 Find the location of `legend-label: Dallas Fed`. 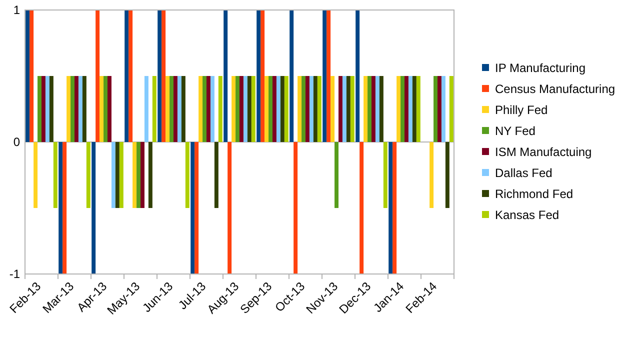

legend-label: Dallas Fed is located at coordinates (523, 173).